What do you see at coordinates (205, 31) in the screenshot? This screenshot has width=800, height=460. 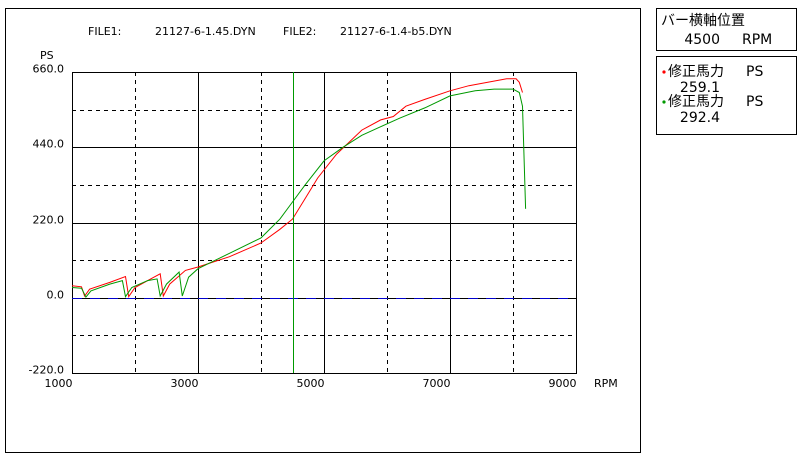 I see `file-name: 21127-6-1.45.DYN` at bounding box center [205, 31].